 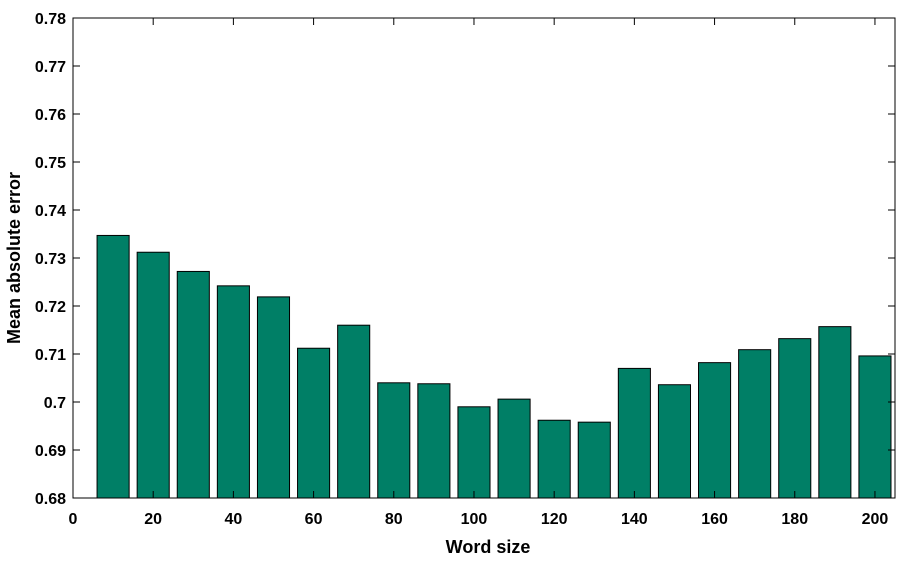 What do you see at coordinates (73, 519) in the screenshot?
I see `x-tick-label: 0` at bounding box center [73, 519].